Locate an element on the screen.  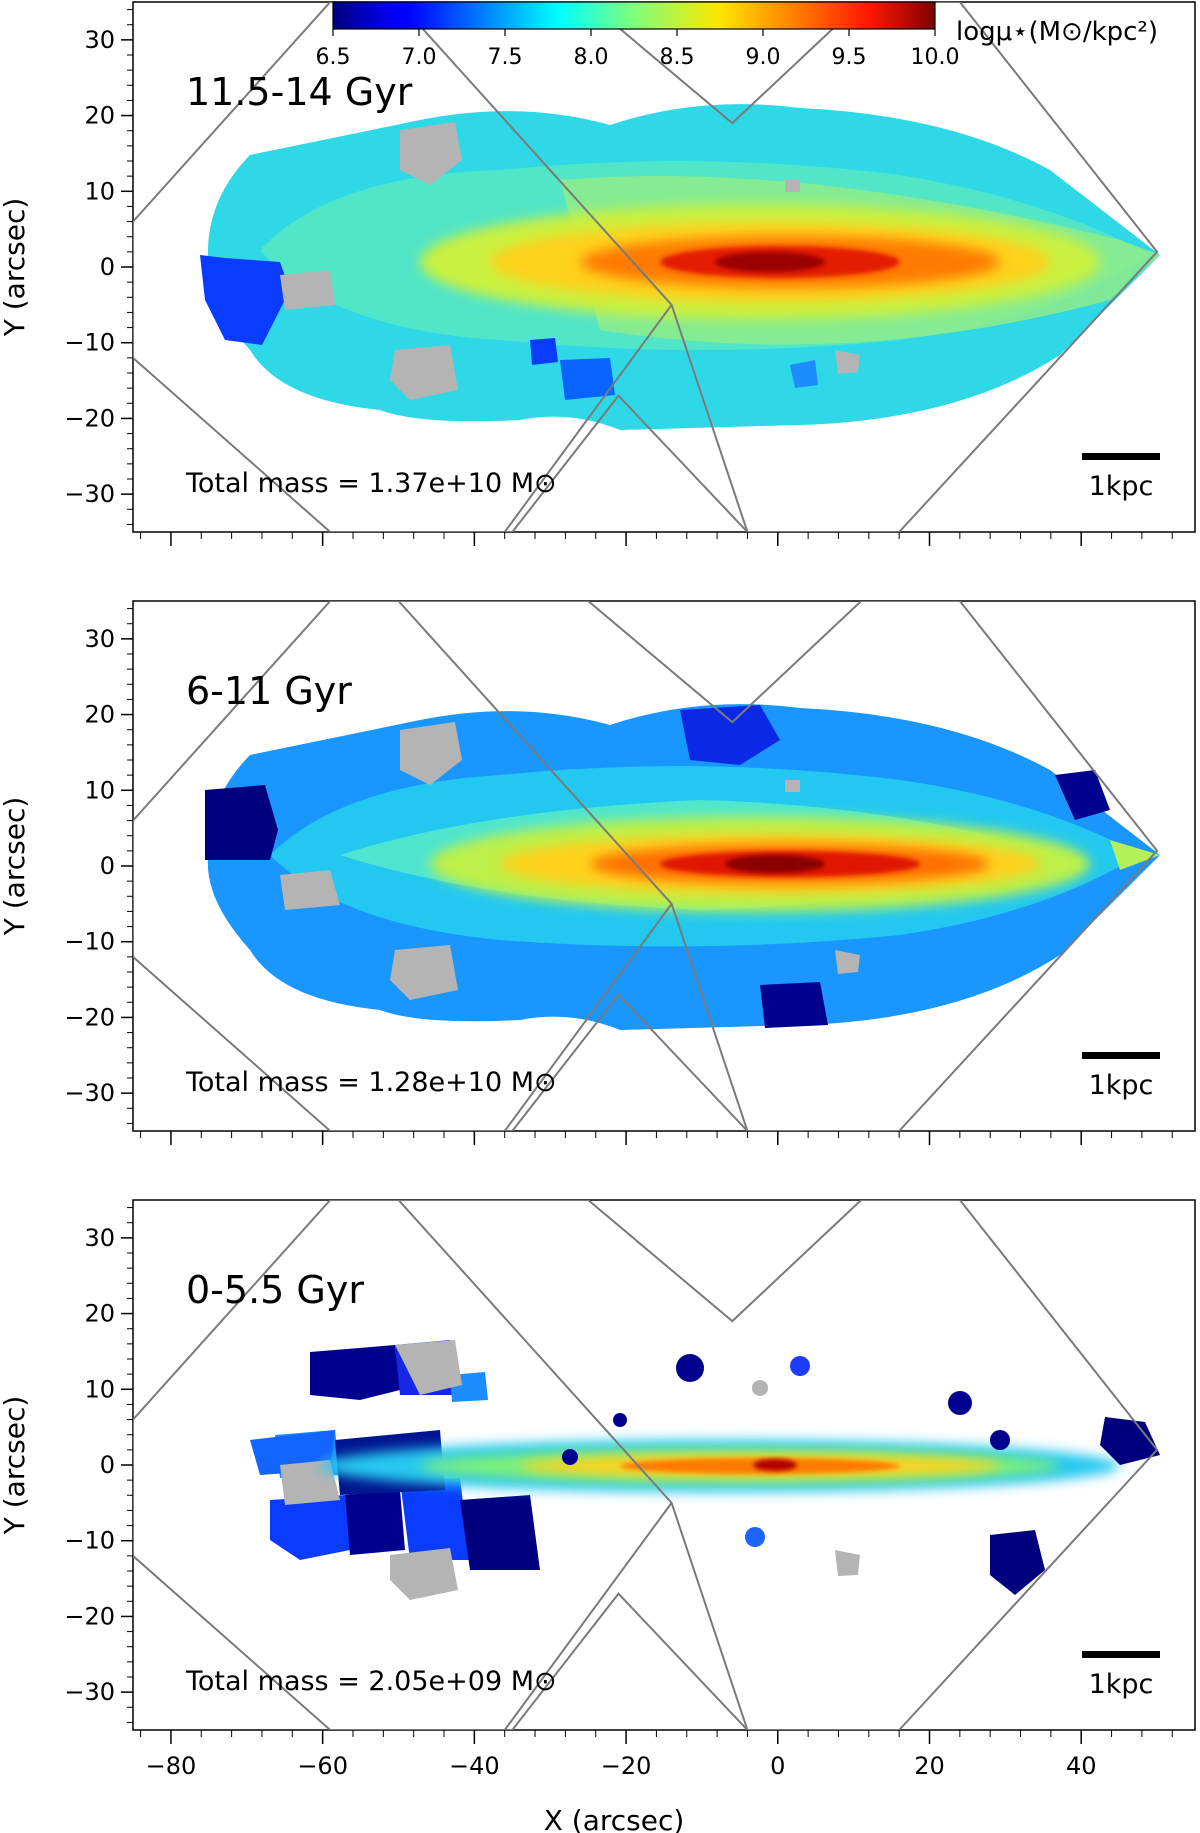
x-tick-label: 20 is located at coordinates (929, 1766).